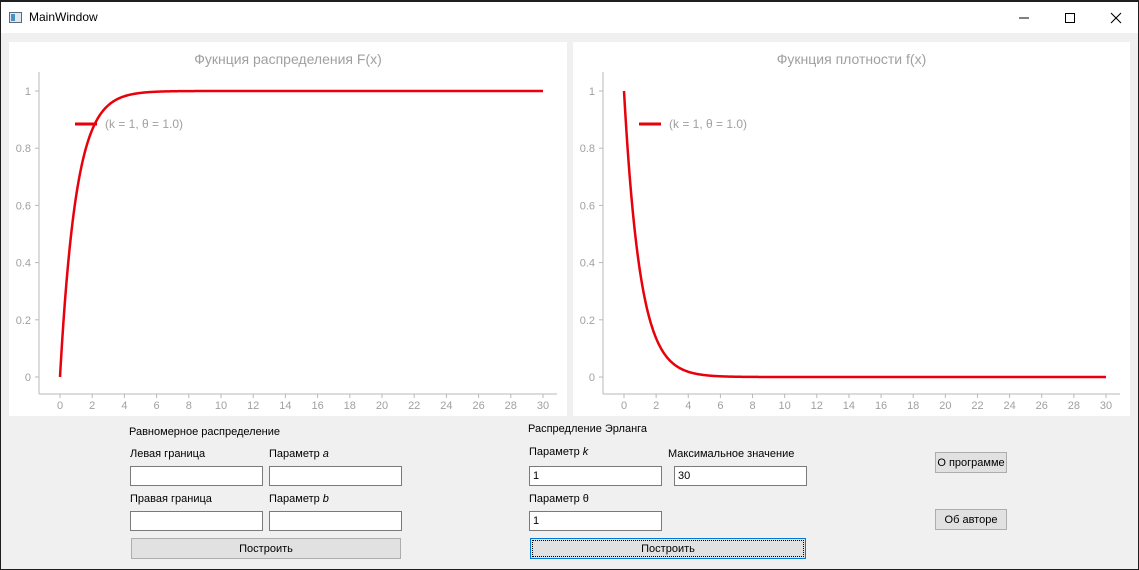  What do you see at coordinates (559, 499) in the screenshot?
I see `param-theta-label: Параметр θ` at bounding box center [559, 499].